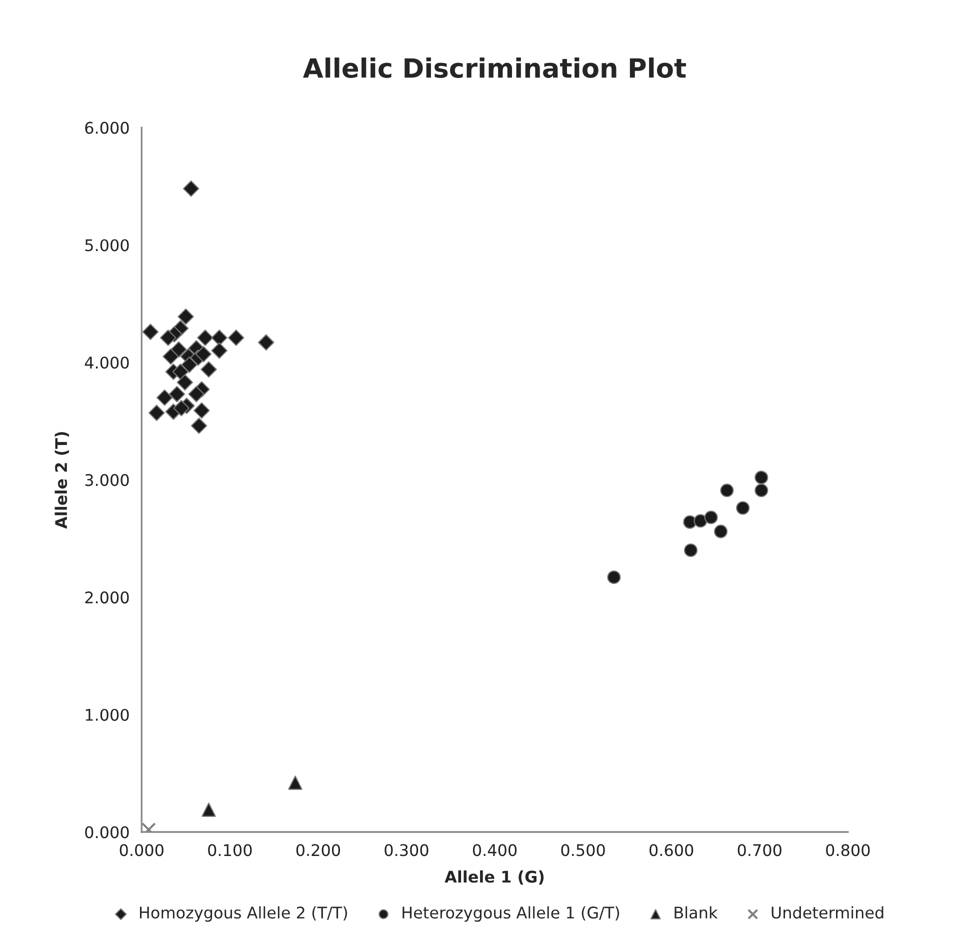 The image size is (957, 938). What do you see at coordinates (61, 480) in the screenshot?
I see `y-axis-title: Allele 2 (T)` at bounding box center [61, 480].